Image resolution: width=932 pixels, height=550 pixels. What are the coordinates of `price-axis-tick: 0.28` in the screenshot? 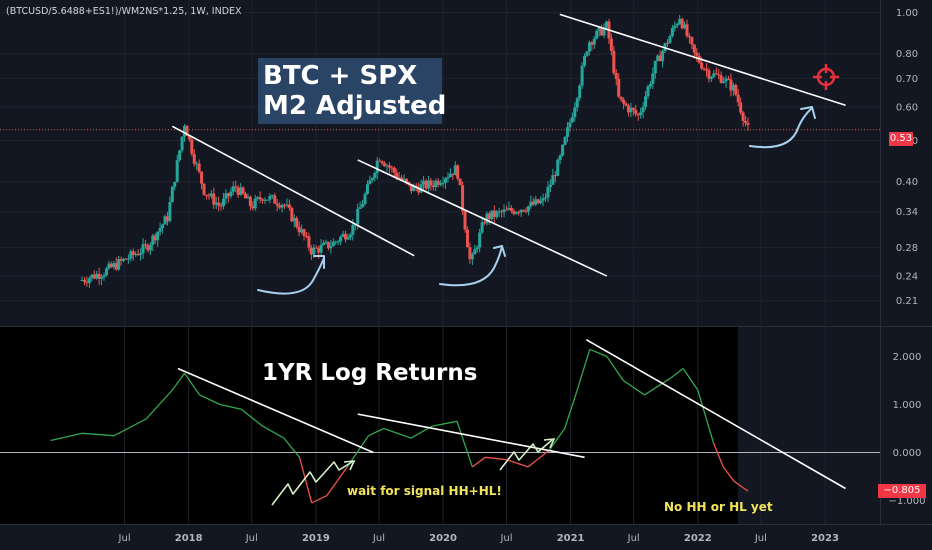 It's located at (907, 248).